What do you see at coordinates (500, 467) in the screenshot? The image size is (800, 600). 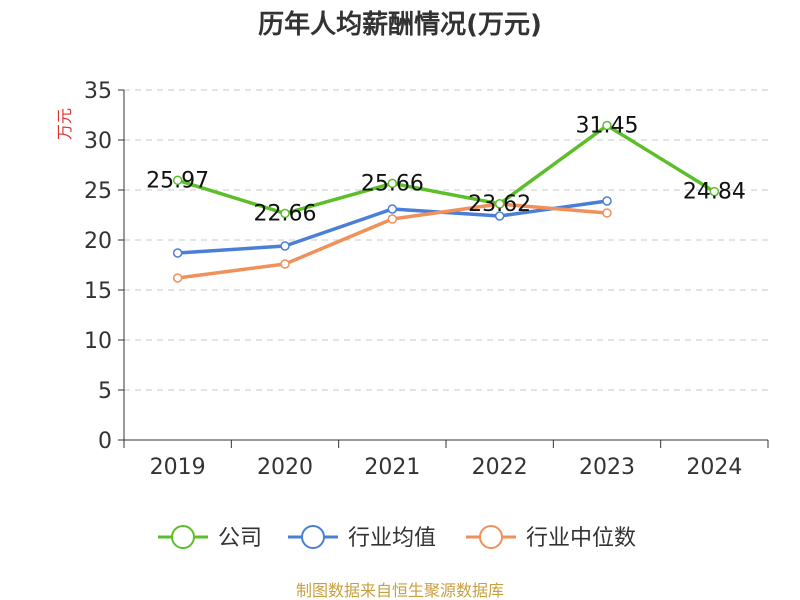 I see `x-tick-label: 2022` at bounding box center [500, 467].